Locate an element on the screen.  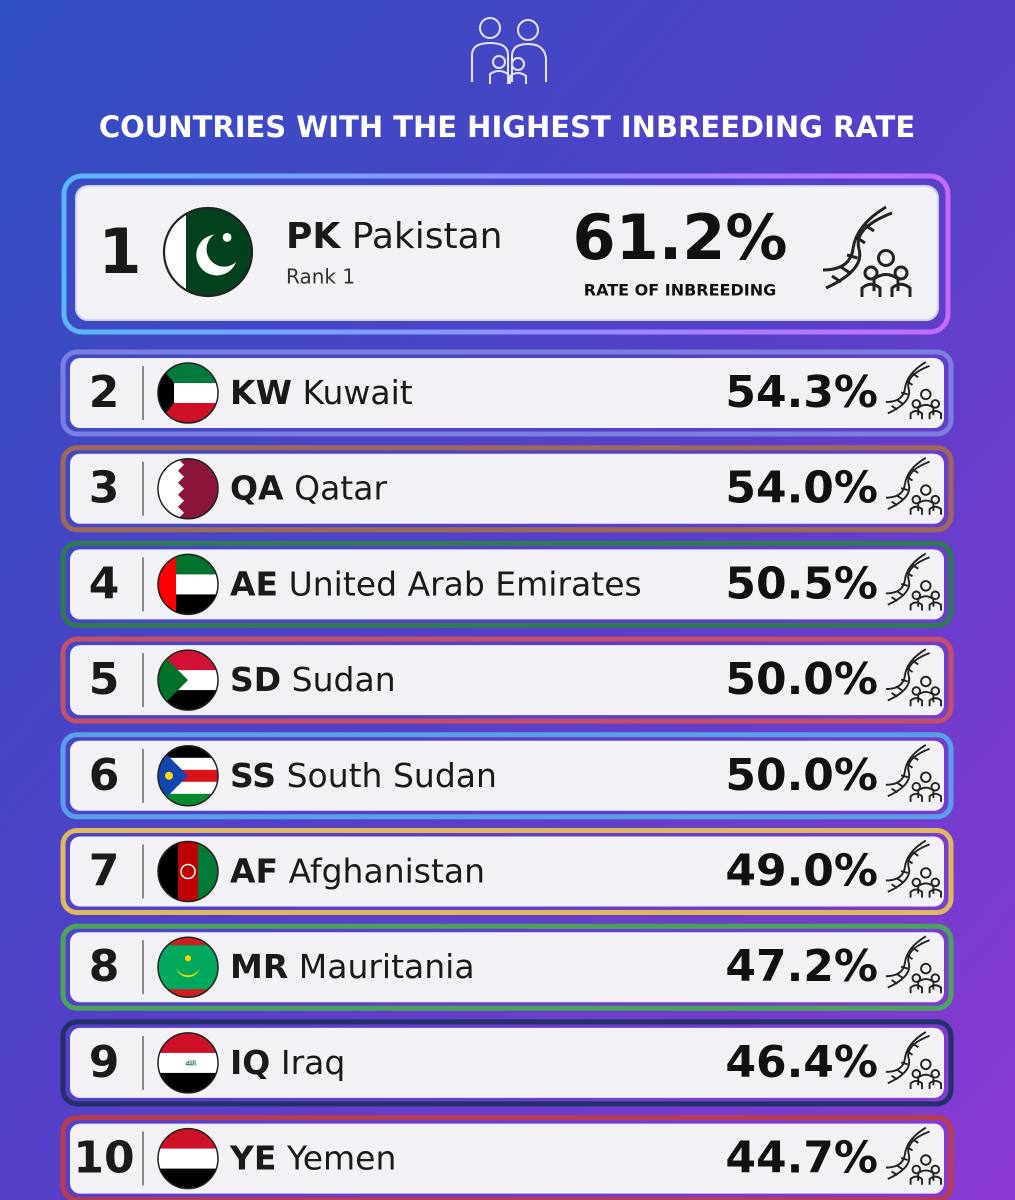
rate: 49.0% is located at coordinates (801, 871).